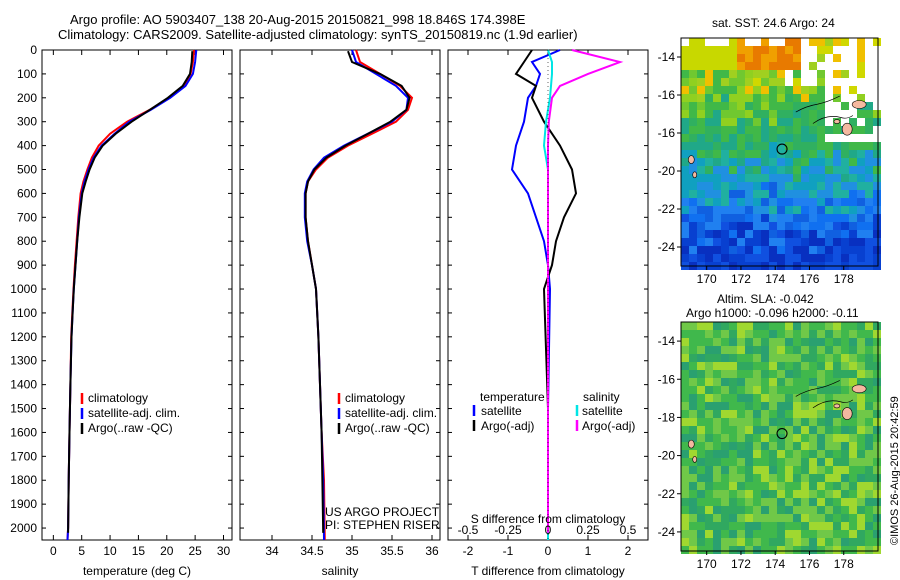  What do you see at coordinates (23, 456) in the screenshot?
I see `y-tick-label: 1700` at bounding box center [23, 456].